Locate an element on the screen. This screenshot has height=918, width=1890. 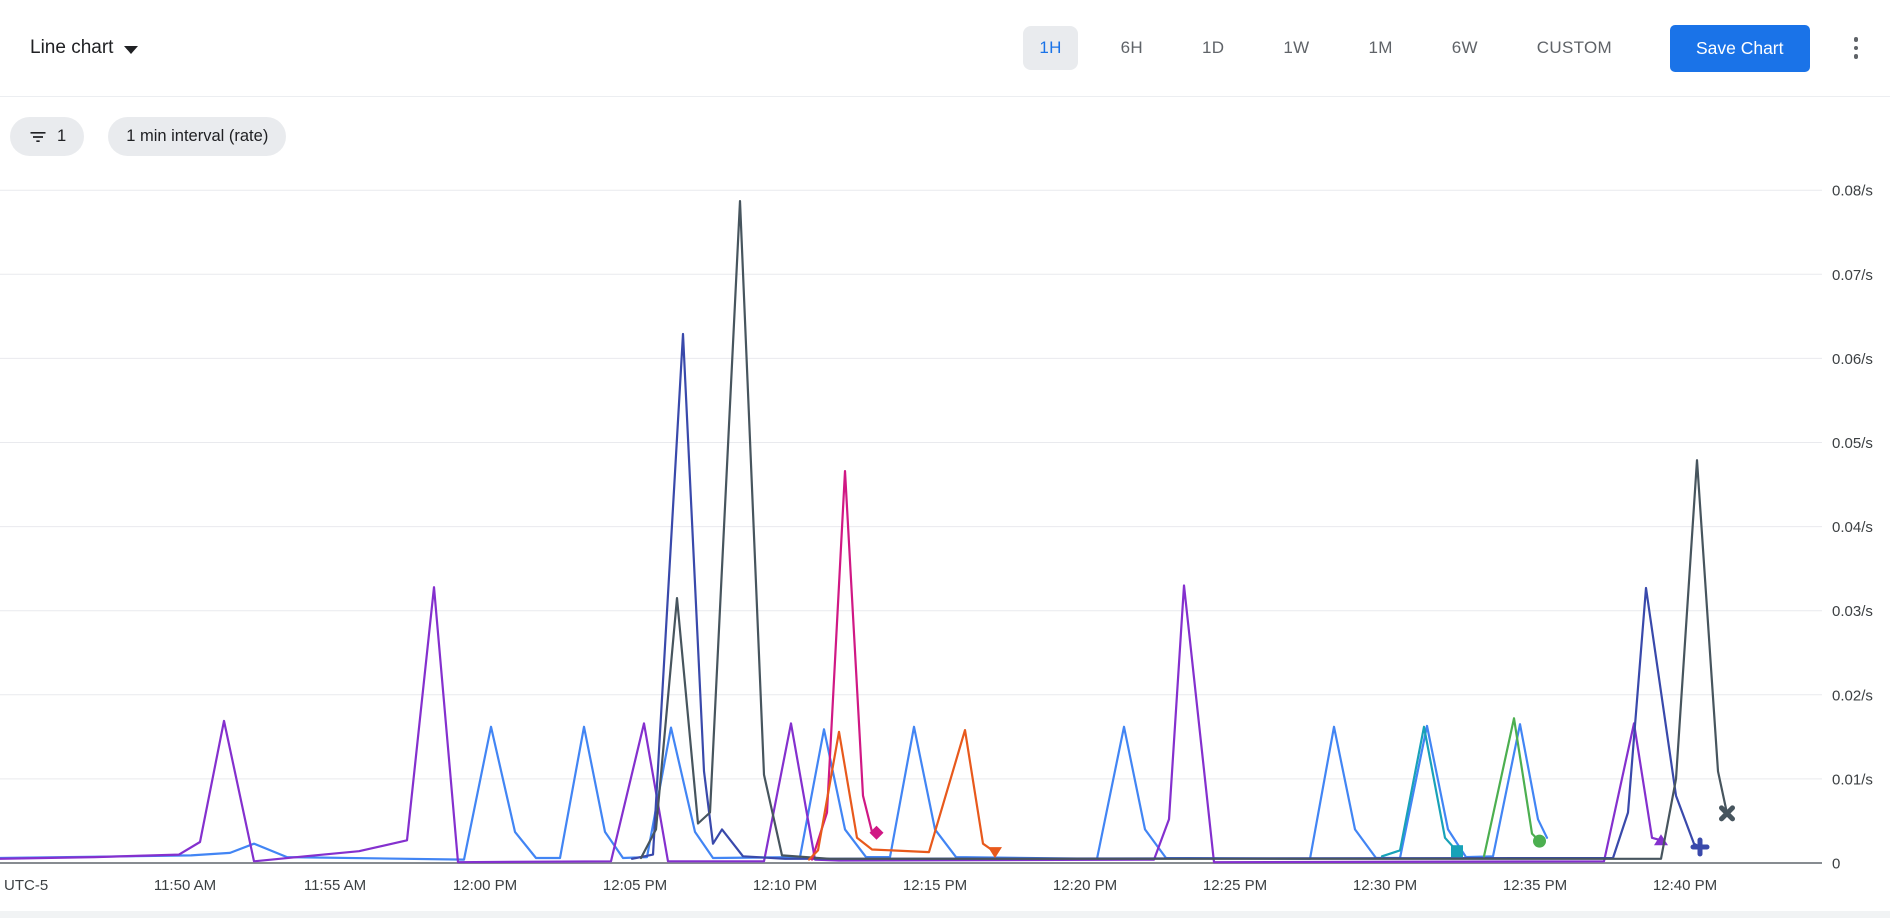
y-tick-label: 0.01/s is located at coordinates (1852, 779).